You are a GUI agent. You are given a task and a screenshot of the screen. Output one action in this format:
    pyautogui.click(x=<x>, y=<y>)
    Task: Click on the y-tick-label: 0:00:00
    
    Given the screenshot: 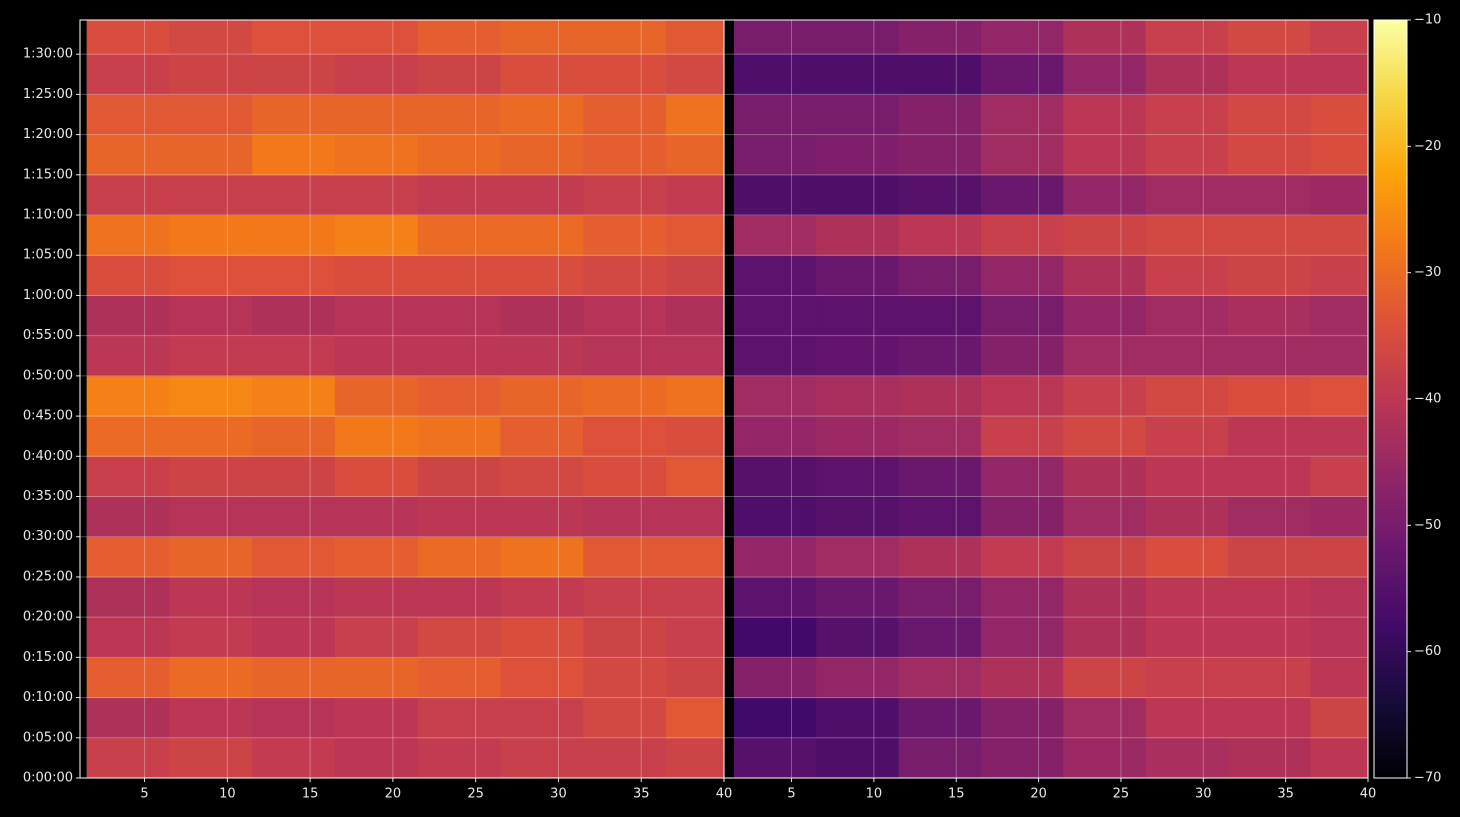 What is the action you would take?
    pyautogui.click(x=48, y=778)
    